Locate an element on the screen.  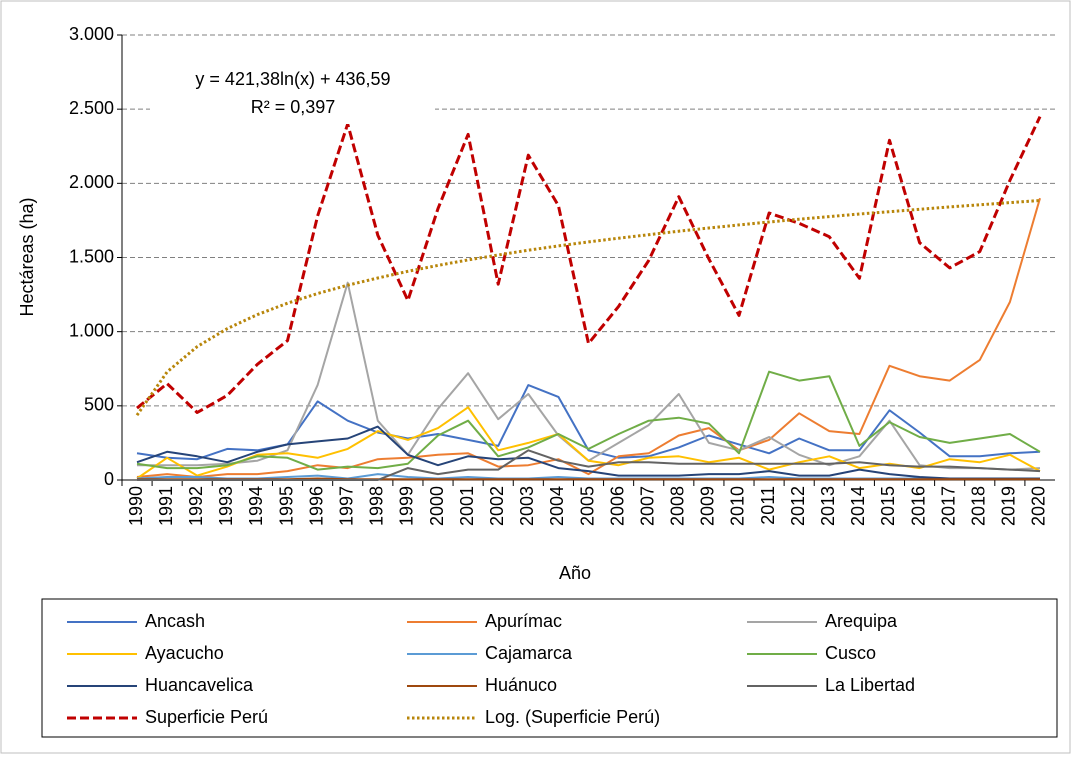
x-tick-label: 2020 is located at coordinates (1039, 506).